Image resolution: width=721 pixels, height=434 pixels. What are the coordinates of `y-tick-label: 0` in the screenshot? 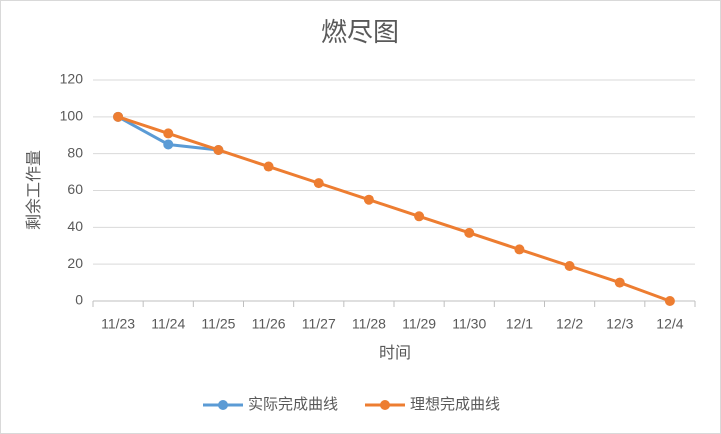 It's located at (79, 300).